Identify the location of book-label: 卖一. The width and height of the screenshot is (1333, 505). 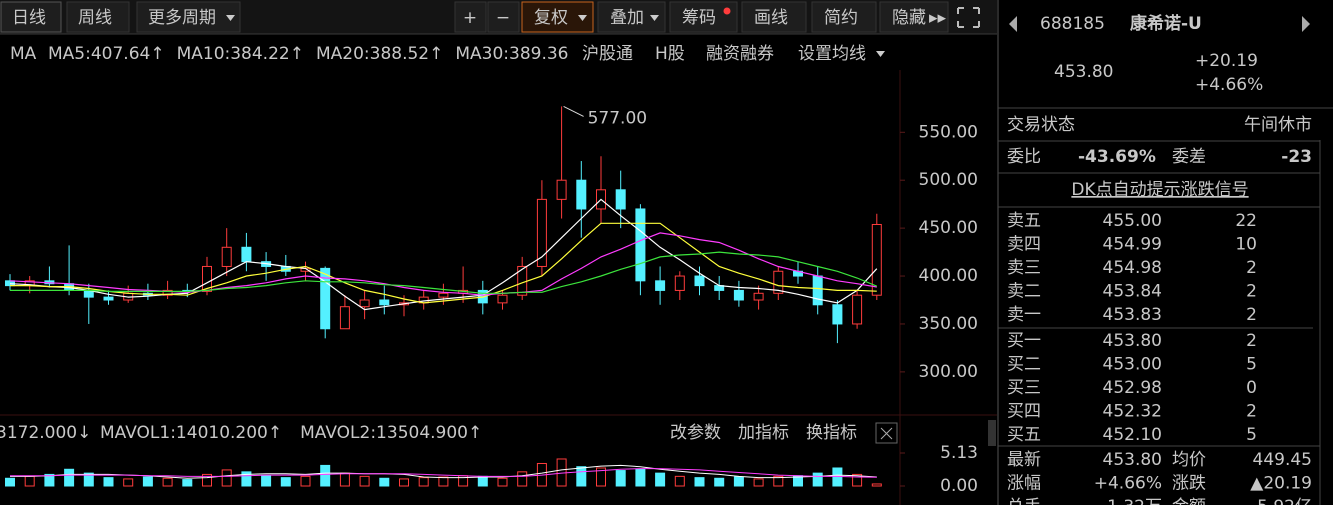
(1024, 315).